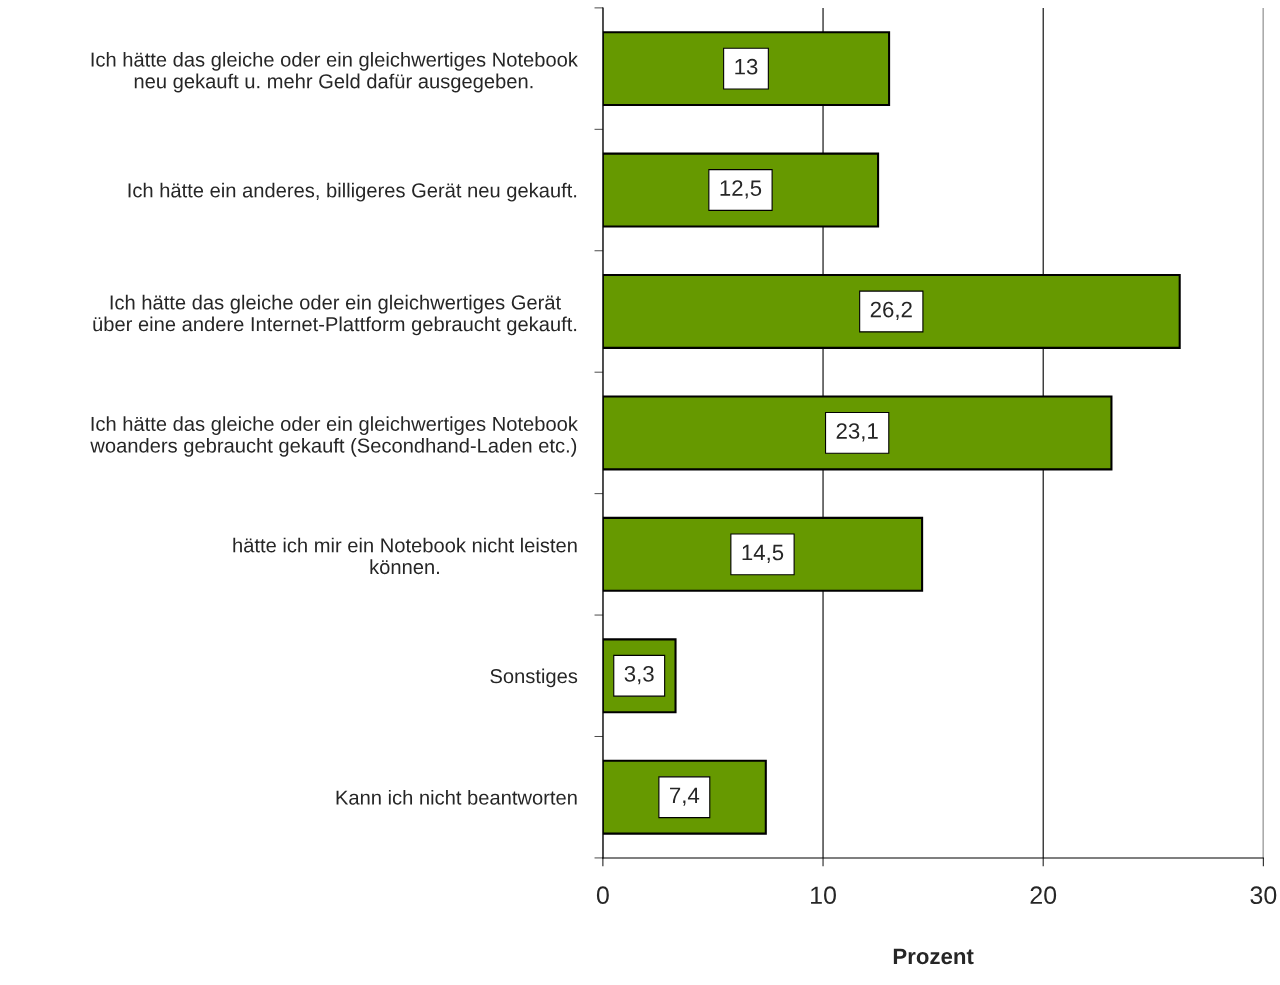 This screenshot has width=1280, height=985. Describe the element at coordinates (534, 678) in the screenshot. I see `y-tick-label: Sonstiges` at that location.